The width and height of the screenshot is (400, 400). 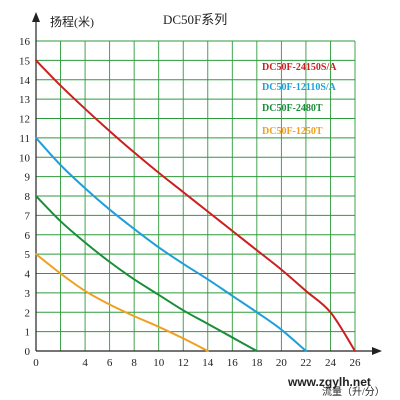 What do you see at coordinates (25, 42) in the screenshot?
I see `y-tick-label: 16` at bounding box center [25, 42].